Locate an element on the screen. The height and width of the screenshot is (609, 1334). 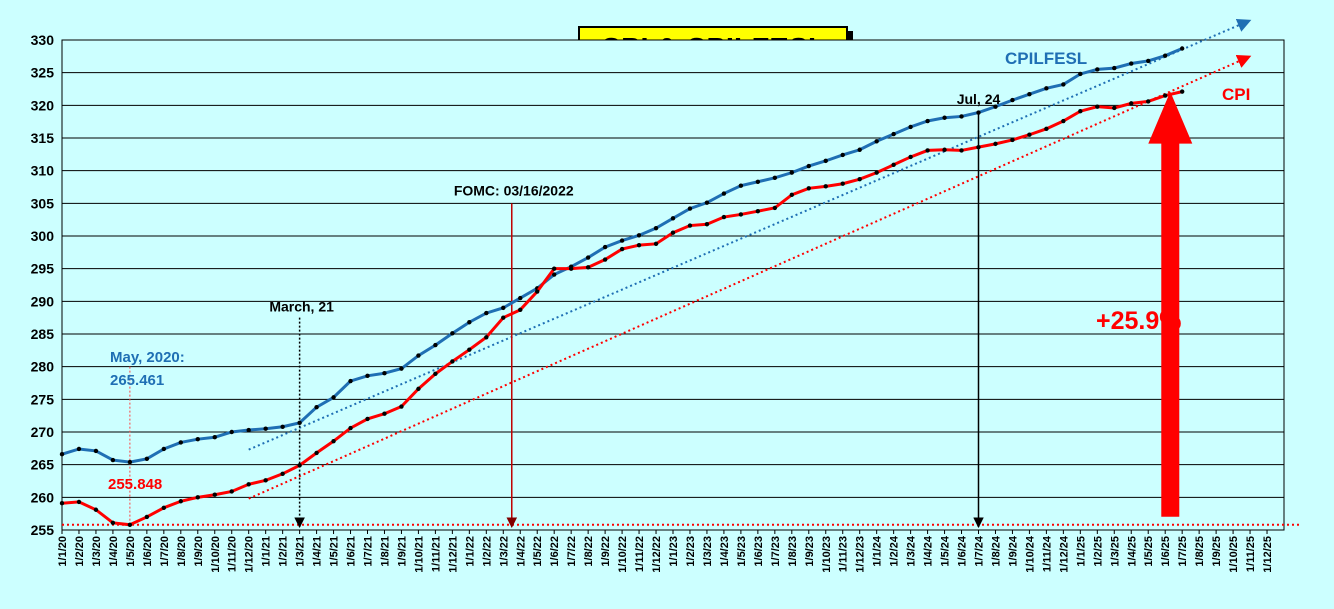
x-tick-label: 1/7/24 is located at coordinates (980, 550).